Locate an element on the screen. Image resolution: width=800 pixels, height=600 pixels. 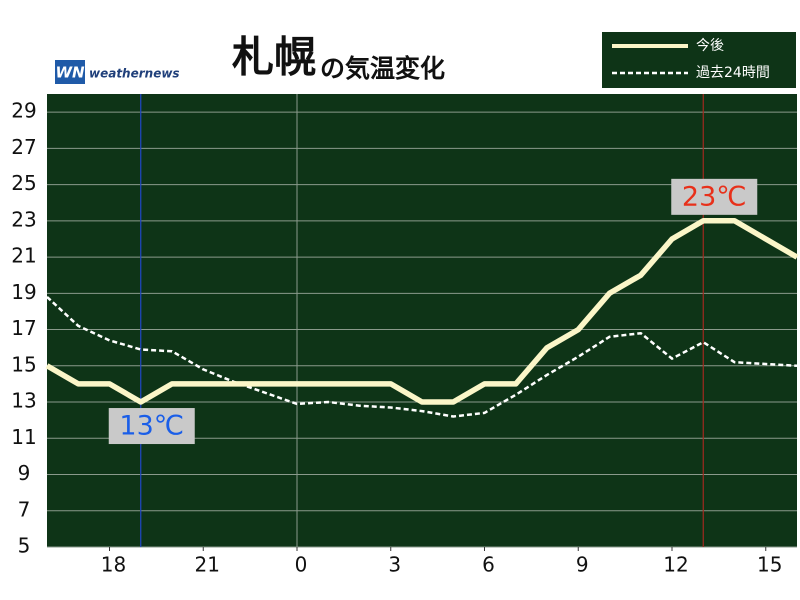
annotation-label: 23℃ is located at coordinates (714, 196).